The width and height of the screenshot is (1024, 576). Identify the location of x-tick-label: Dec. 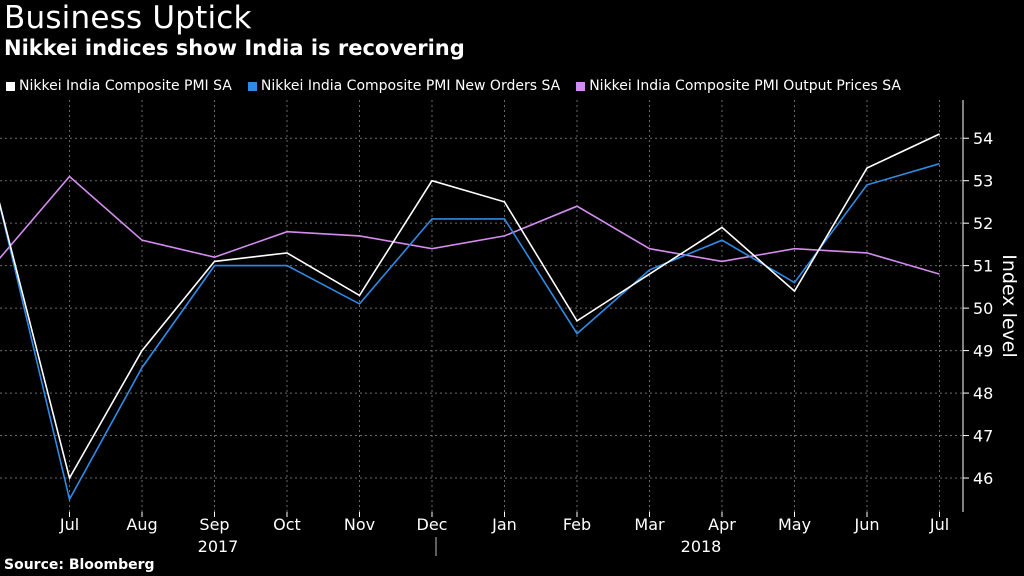
(432, 524).